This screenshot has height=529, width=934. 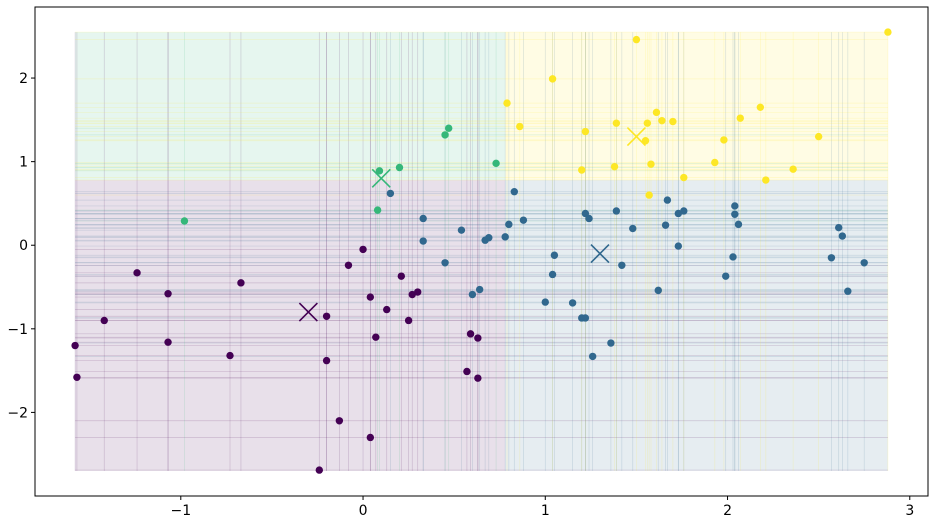 What do you see at coordinates (17, 330) in the screenshot?
I see `y-tick-label: −1` at bounding box center [17, 330].